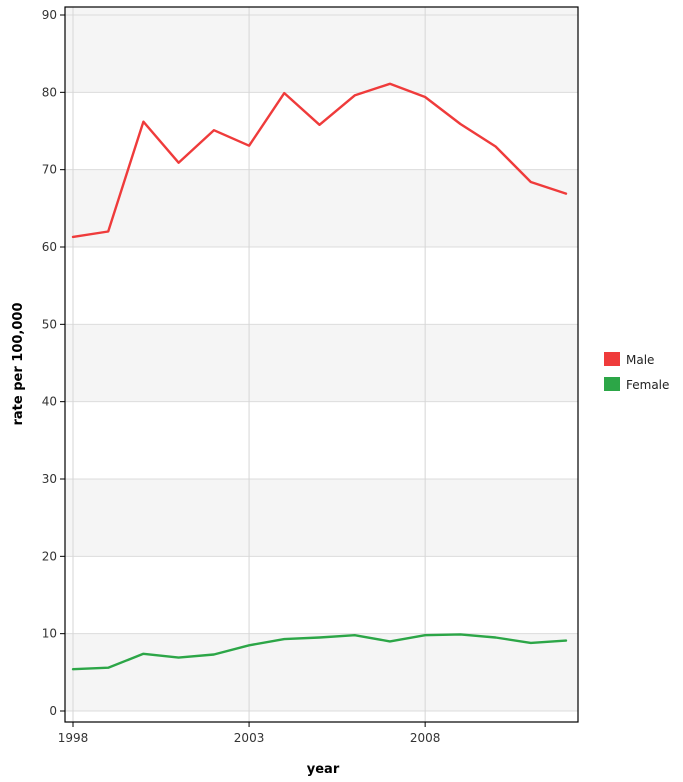  I want to click on y-tick-label: 80, so click(49, 92).